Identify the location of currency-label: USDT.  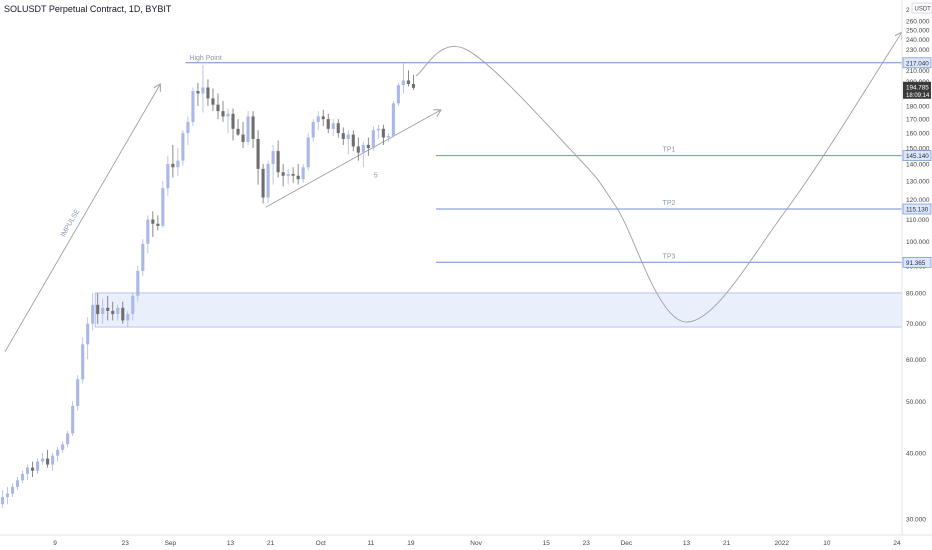
(923, 10).